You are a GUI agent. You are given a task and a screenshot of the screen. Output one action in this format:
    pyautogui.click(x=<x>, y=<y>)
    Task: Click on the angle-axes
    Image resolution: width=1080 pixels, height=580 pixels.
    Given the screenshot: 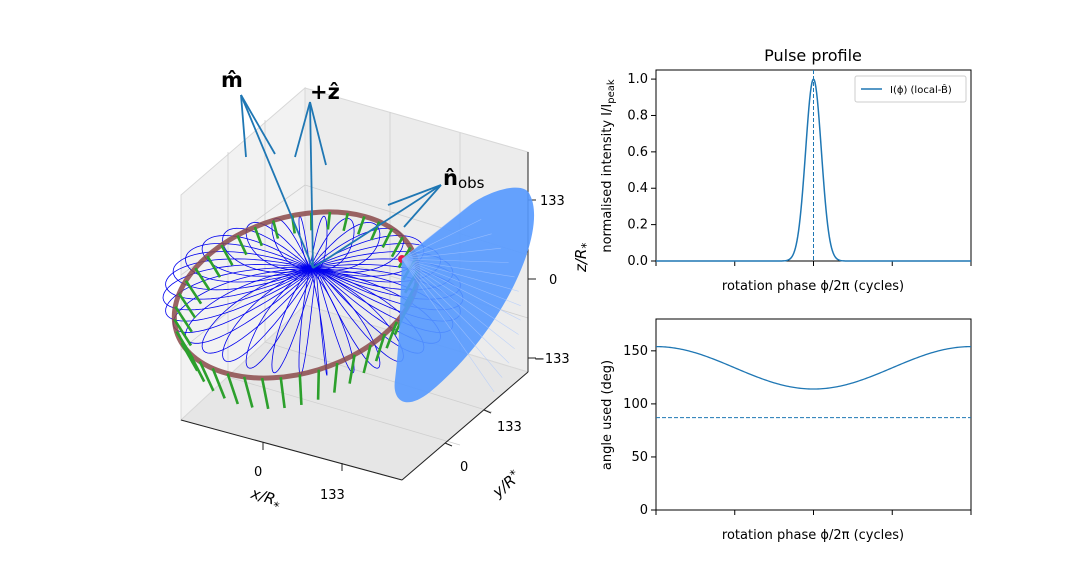 What is the action you would take?
    pyautogui.click(x=813, y=414)
    